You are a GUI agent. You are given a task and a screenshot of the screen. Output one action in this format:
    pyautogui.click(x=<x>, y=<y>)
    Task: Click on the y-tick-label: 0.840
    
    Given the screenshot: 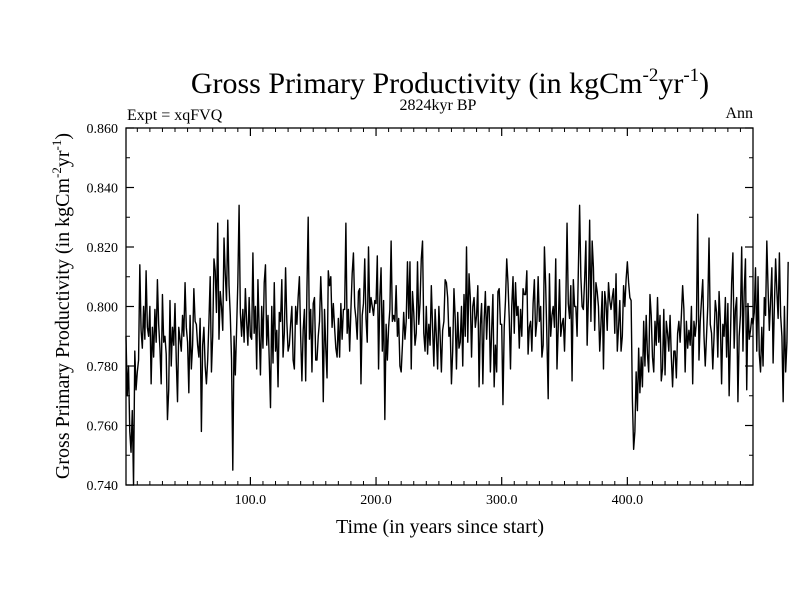 What is the action you would take?
    pyautogui.click(x=103, y=189)
    